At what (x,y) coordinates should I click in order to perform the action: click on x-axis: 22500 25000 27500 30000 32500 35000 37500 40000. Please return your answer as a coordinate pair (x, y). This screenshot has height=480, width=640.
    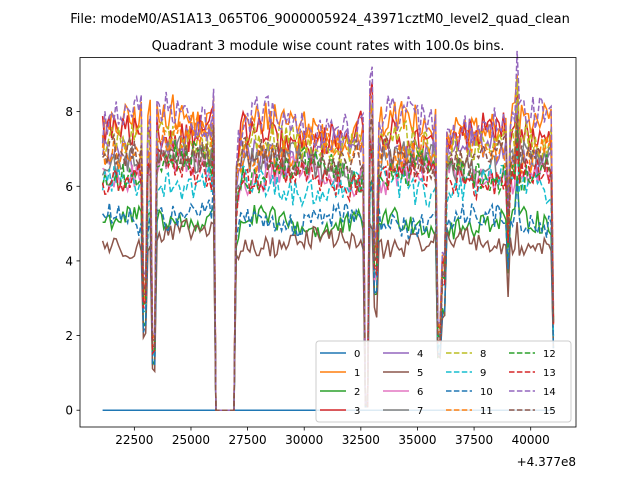
    Looking at the image, I should click on (332, 437).